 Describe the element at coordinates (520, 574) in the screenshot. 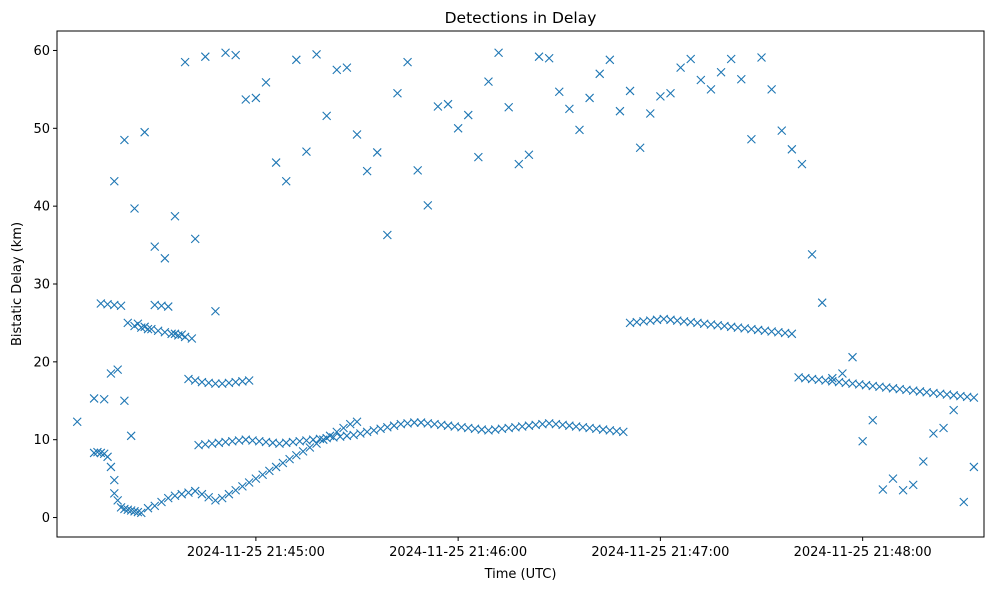

I see `x-axis-label: Time (UTC)` at that location.